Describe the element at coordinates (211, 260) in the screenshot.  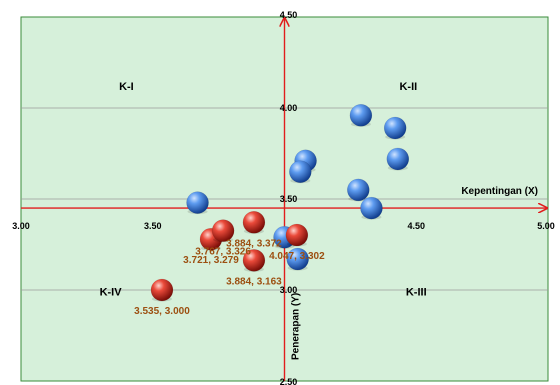
I see `data-label: 3.721, 3.279` at that location.